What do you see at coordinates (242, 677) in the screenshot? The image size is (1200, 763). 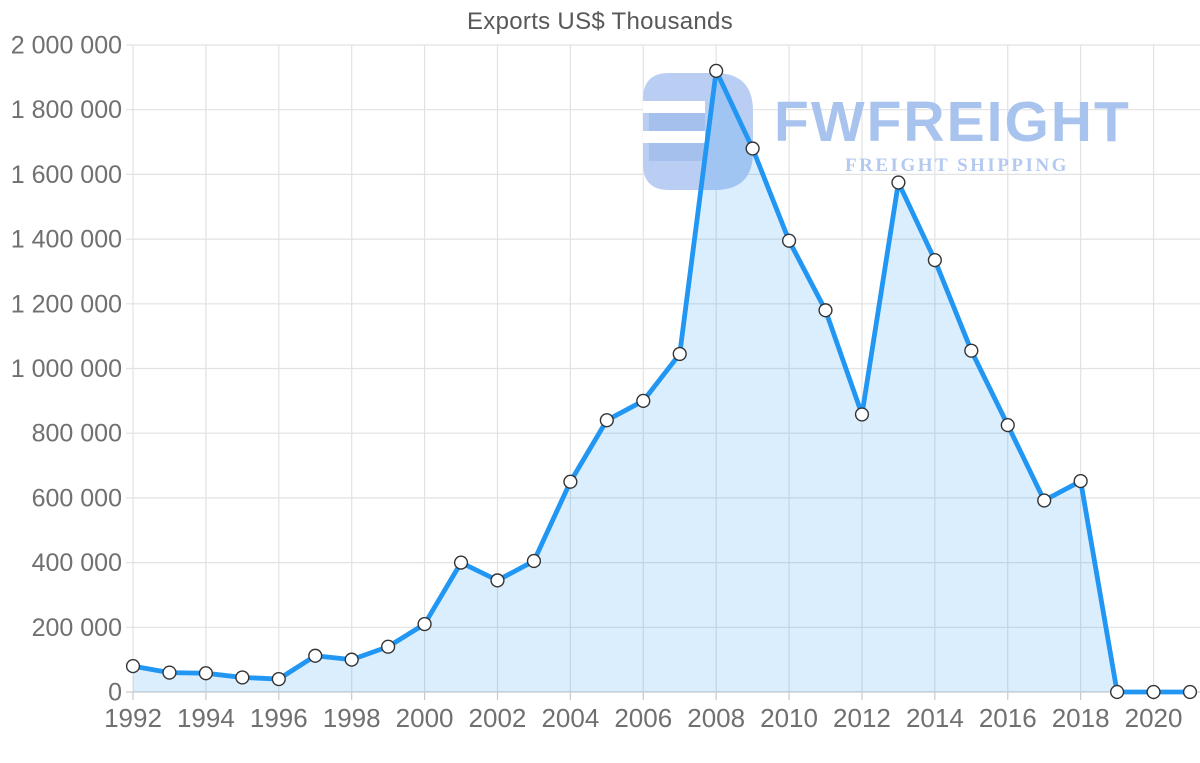 I see `data-point-1995` at bounding box center [242, 677].